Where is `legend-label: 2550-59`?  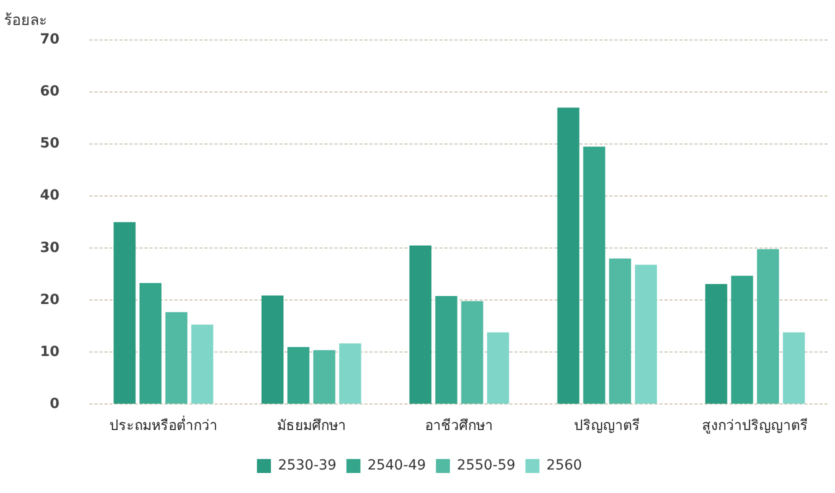 legend-label: 2550-59 is located at coordinates (486, 466).